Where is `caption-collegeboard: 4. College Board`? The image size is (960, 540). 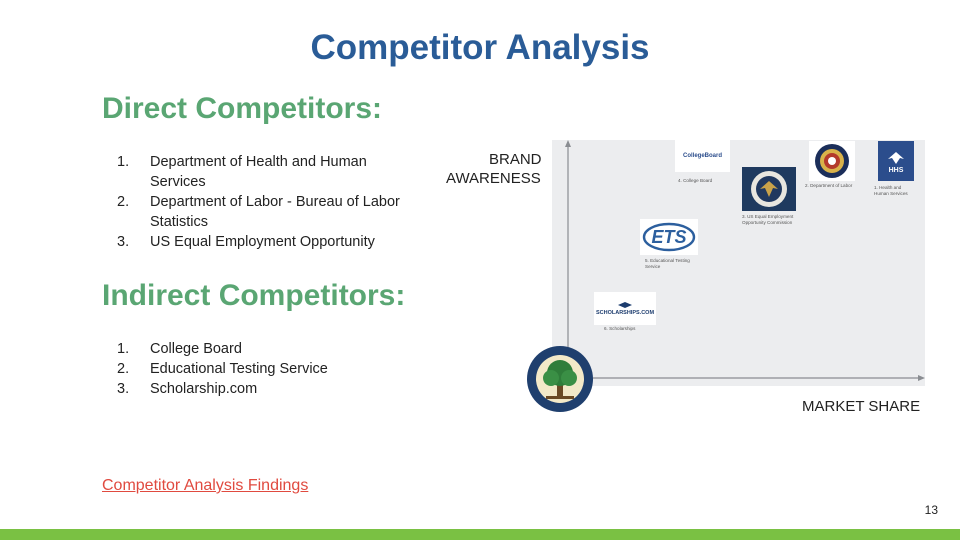 caption-collegeboard: 4. College Board is located at coordinates (695, 180).